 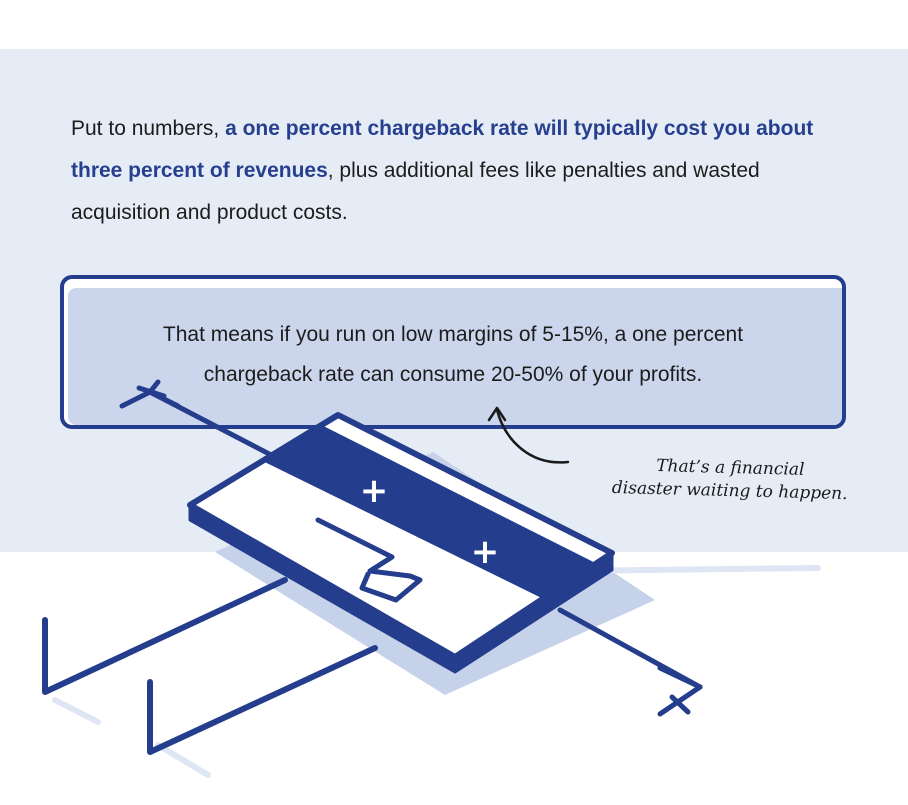 I want to click on curved-arrow-icon, so click(x=528, y=435).